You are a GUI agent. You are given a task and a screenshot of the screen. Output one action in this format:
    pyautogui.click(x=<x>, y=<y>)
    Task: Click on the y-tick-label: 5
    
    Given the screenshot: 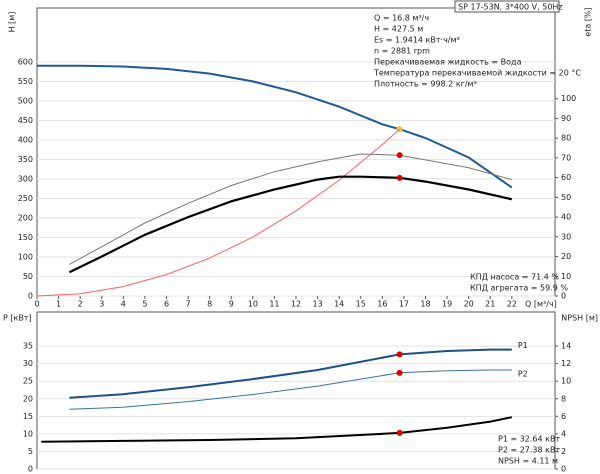 What is the action you would take?
    pyautogui.click(x=30, y=451)
    